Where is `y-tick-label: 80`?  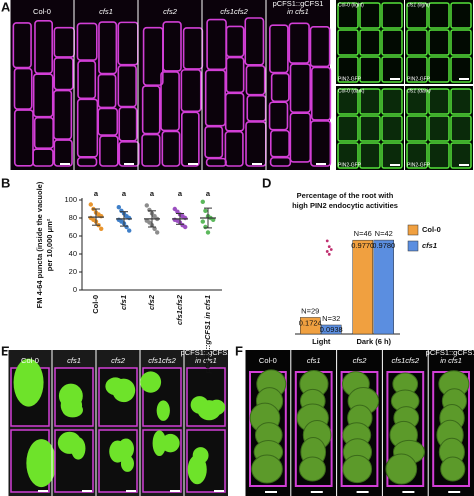
y-tick-label: 80 is located at coordinates (73, 217).